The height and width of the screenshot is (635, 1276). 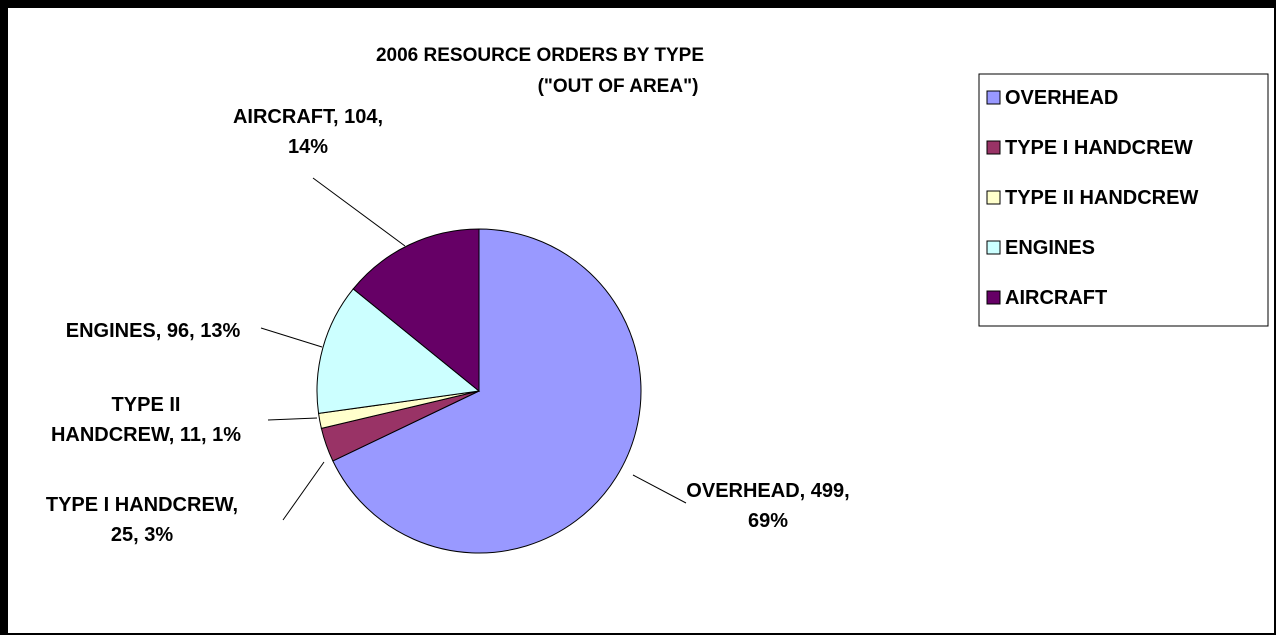 What do you see at coordinates (292, 419) in the screenshot?
I see `leader-line-type-ii-handcrew` at bounding box center [292, 419].